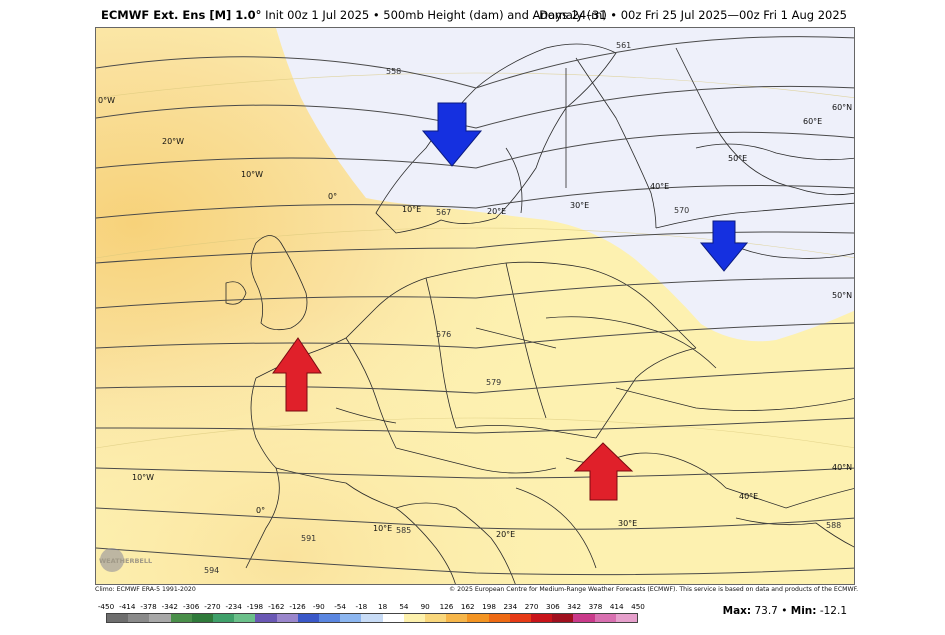  I want to click on anomaly-colorbar, so click(372, 618).